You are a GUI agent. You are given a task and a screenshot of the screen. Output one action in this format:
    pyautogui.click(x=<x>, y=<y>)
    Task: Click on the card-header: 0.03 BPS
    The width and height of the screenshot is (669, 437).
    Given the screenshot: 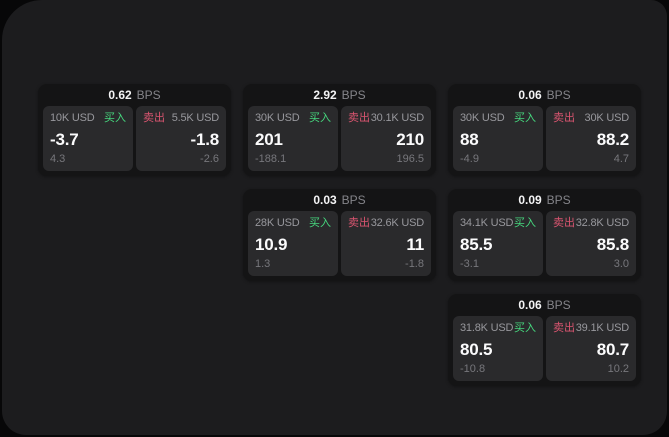 What is the action you would take?
    pyautogui.click(x=339, y=200)
    